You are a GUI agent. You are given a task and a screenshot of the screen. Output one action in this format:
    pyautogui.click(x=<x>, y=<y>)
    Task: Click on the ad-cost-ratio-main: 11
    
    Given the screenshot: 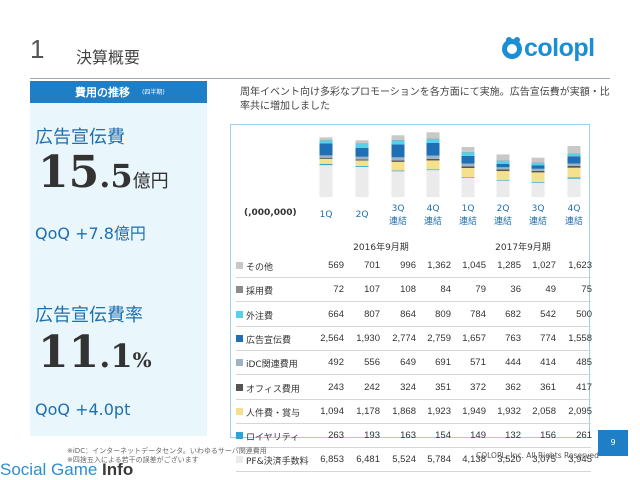 What is the action you would take?
    pyautogui.click(x=69, y=352)
    